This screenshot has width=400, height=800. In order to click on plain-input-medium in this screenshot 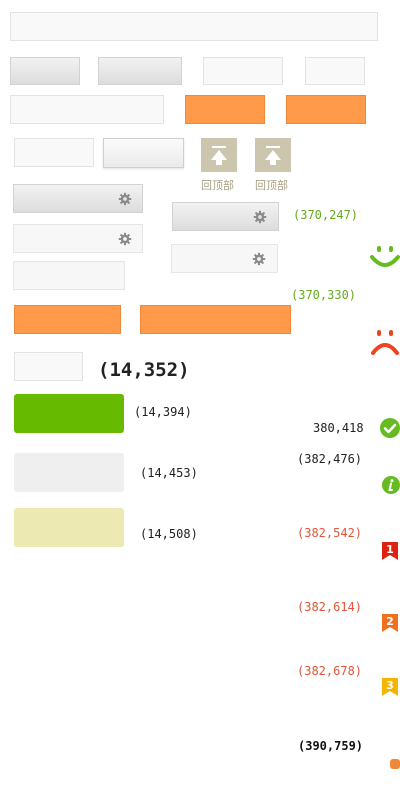, I will do `click(69, 275)`.